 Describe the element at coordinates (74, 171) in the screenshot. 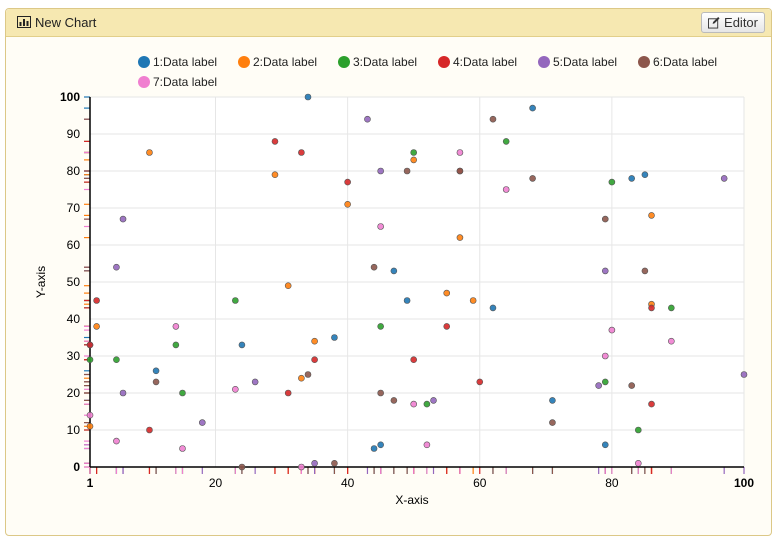

I see `y-tick-label: 80` at that location.